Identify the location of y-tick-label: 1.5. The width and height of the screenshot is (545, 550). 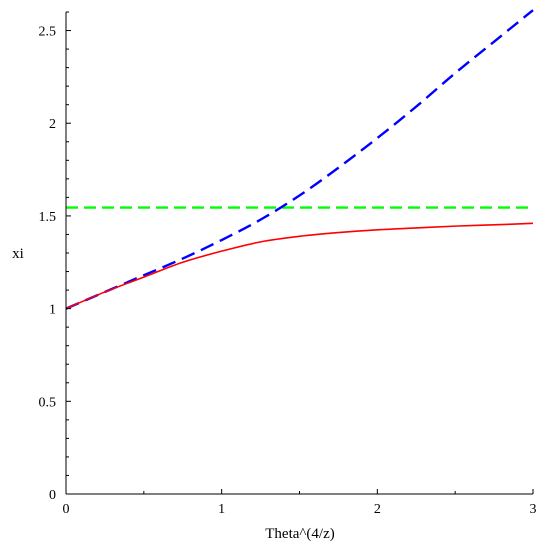
(48, 217).